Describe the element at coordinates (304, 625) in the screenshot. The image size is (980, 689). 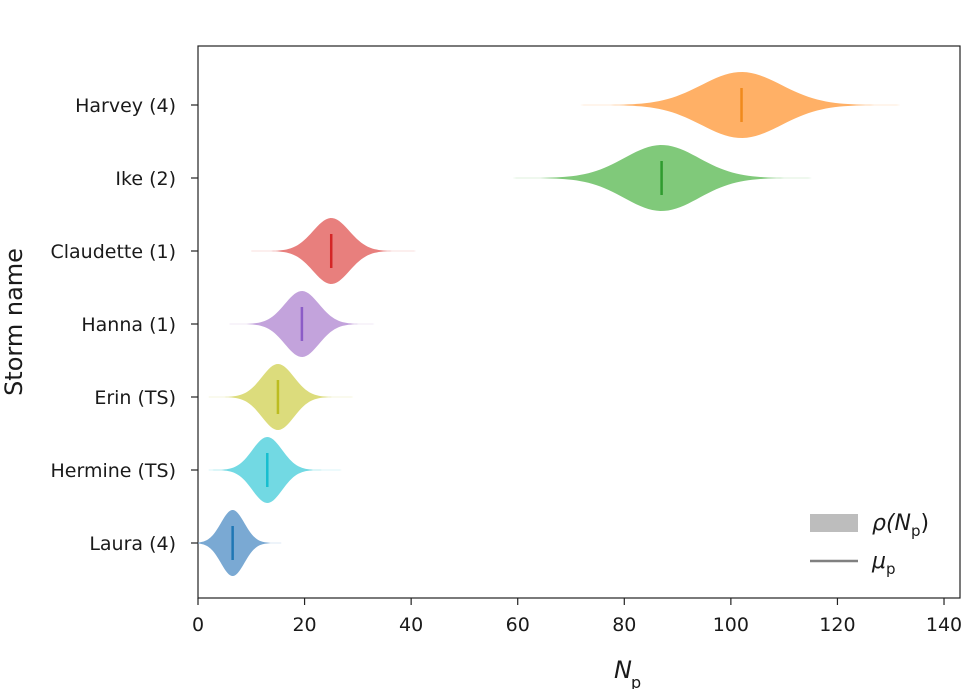
I see `x-tick-label: 20` at that location.